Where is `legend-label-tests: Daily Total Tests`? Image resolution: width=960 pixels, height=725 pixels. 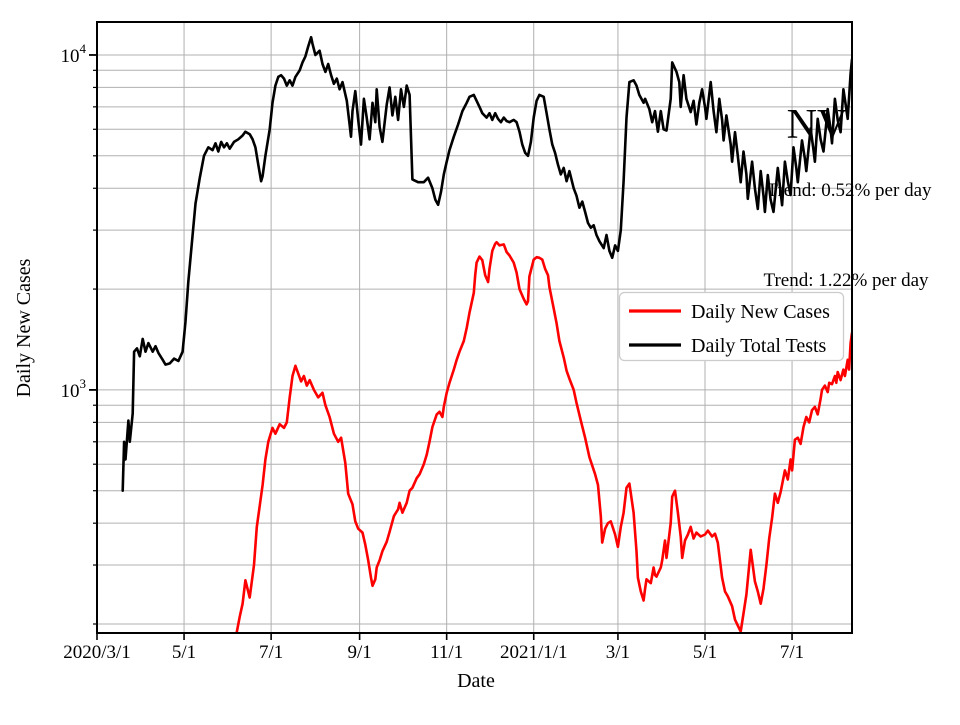 legend-label-tests: Daily Total Tests is located at coordinates (759, 346).